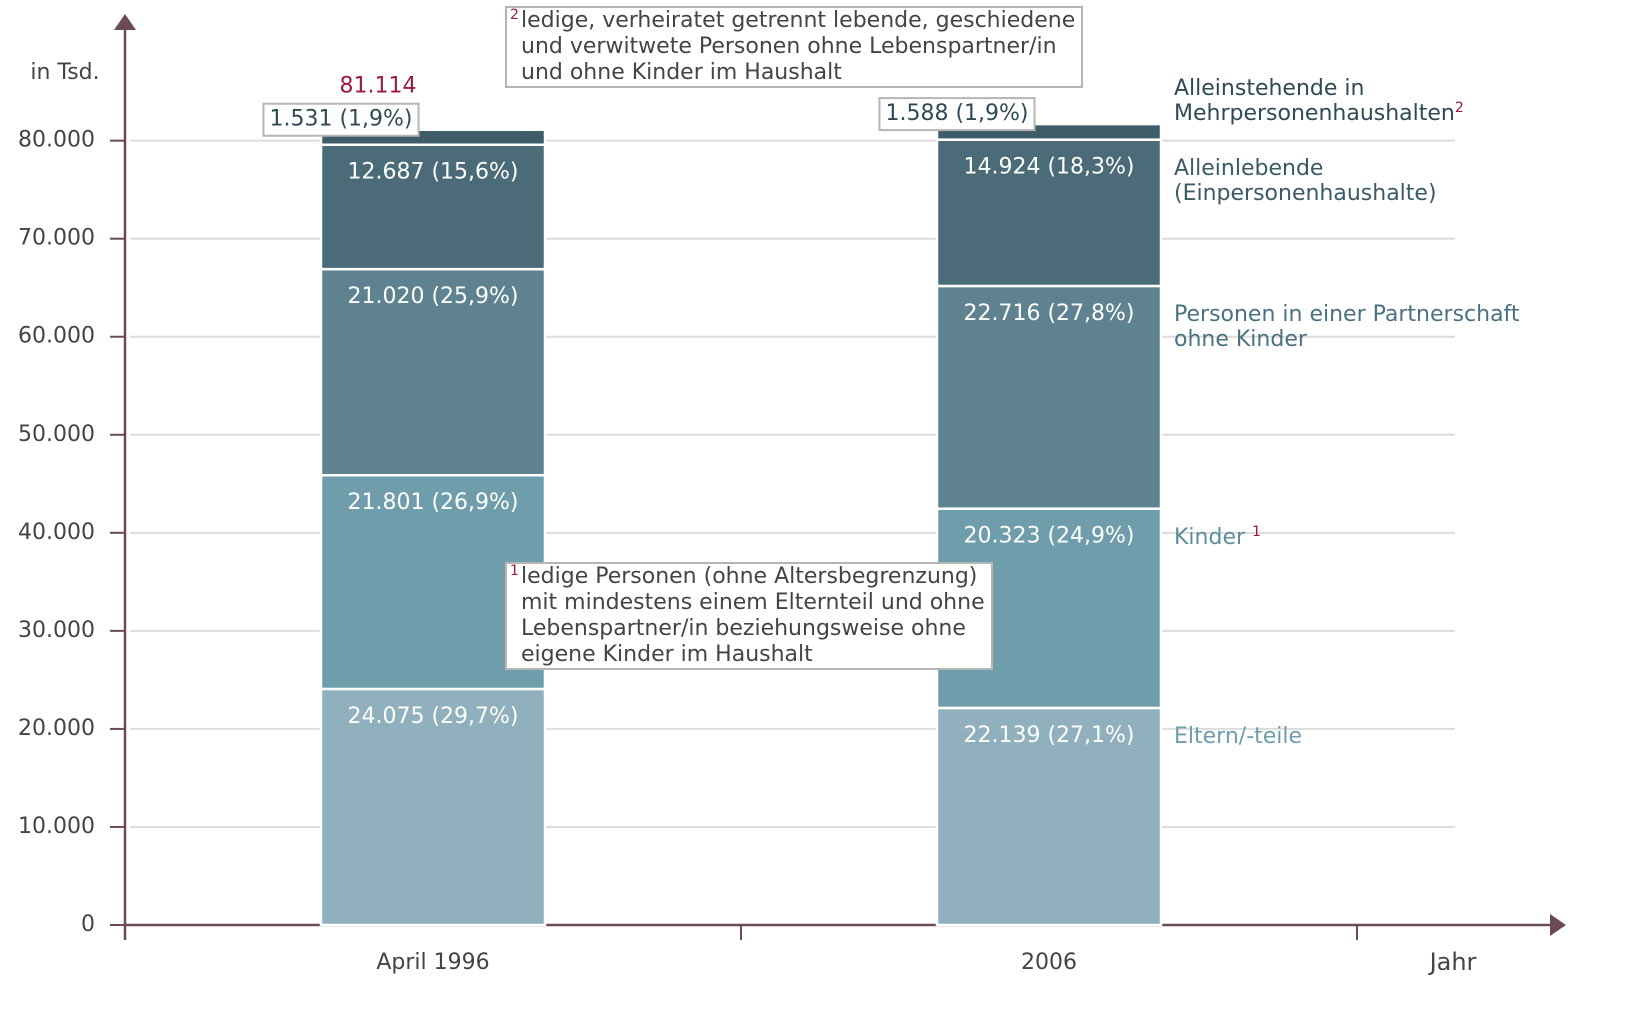  Describe the element at coordinates (1210, 537) in the screenshot. I see `legend-label: Kinder` at that location.